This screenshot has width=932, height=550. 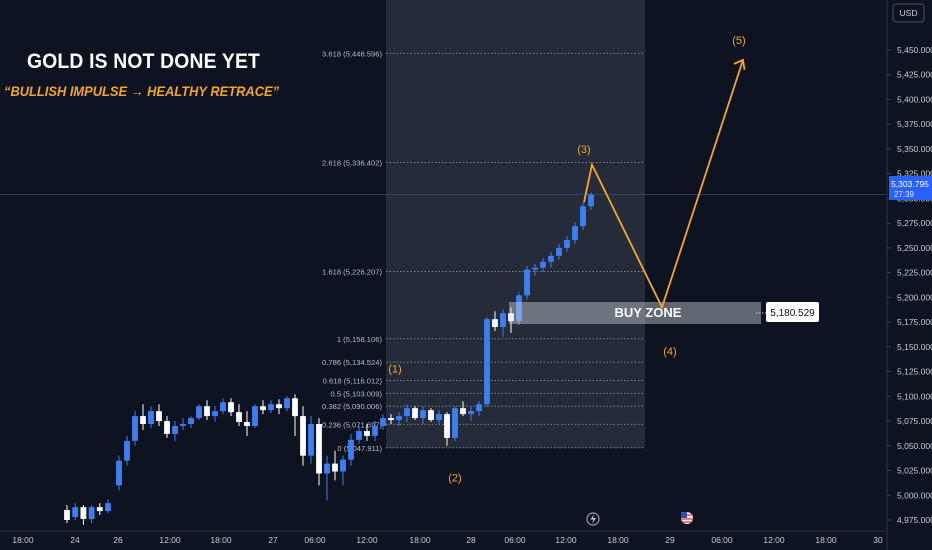 What do you see at coordinates (669, 352) in the screenshot?
I see `wave-label: (4)` at bounding box center [669, 352].